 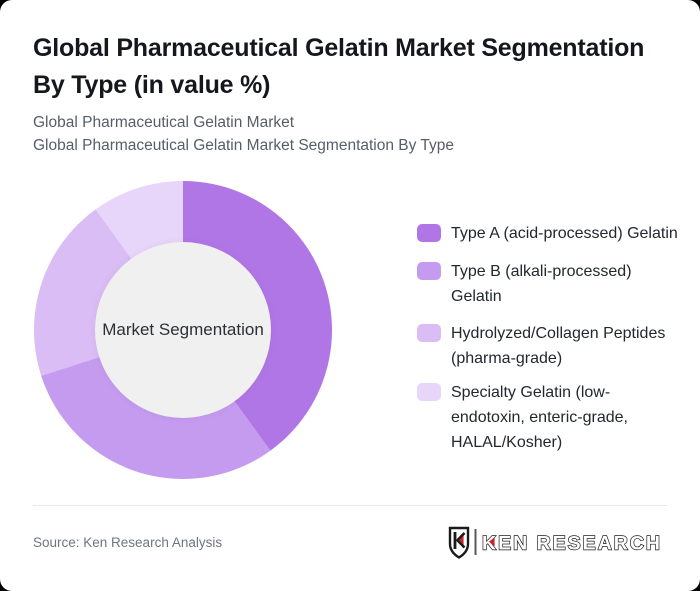 I want to click on legend-item-type-a: Type A (acid-processed) Gelatin, so click(x=547, y=233).